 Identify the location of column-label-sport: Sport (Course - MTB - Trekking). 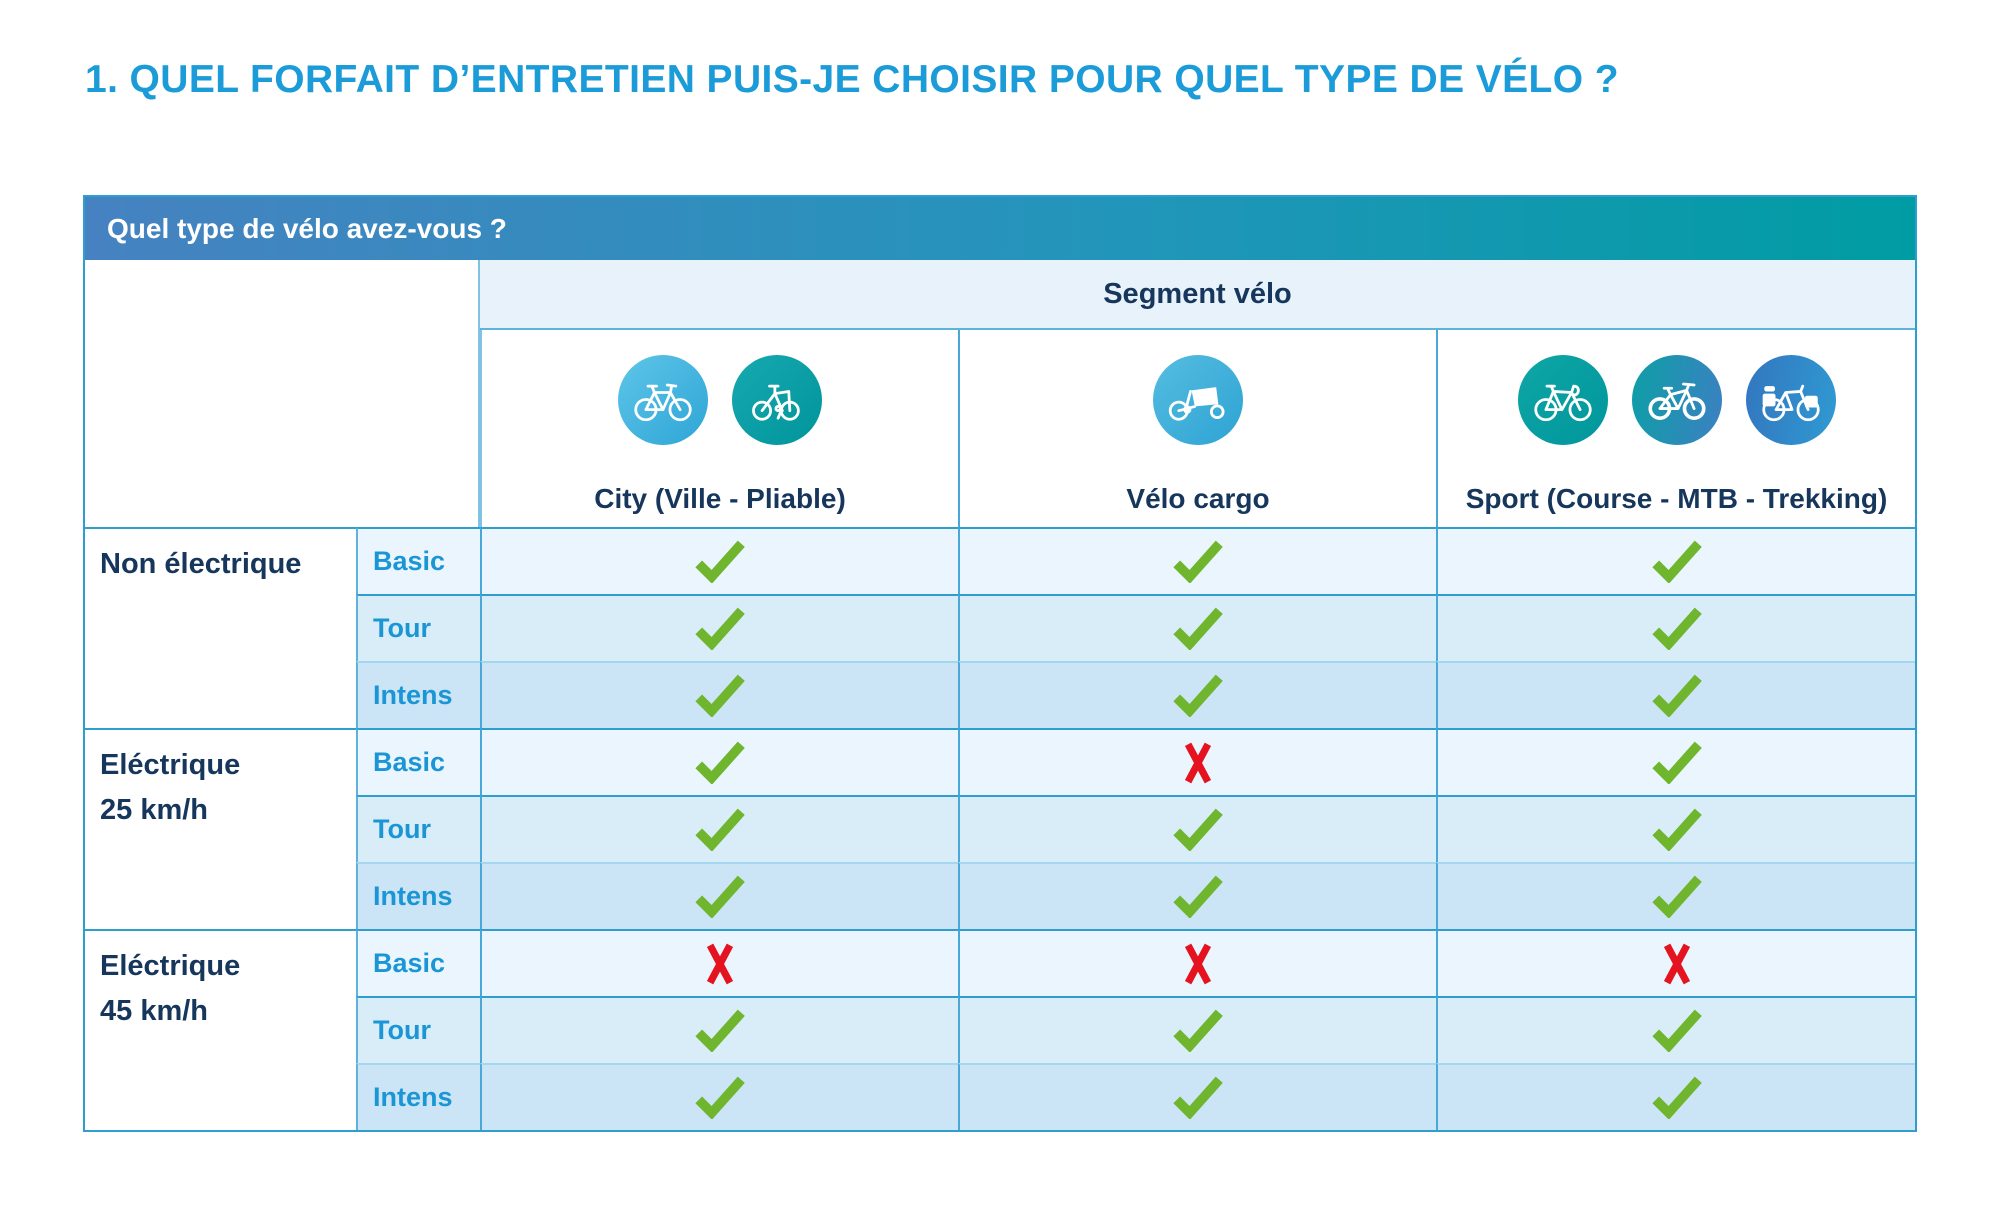
(1675, 498).